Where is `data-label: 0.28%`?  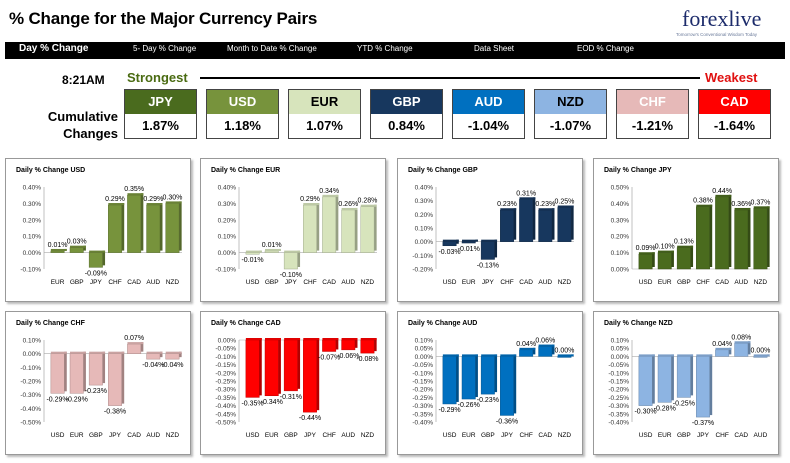 data-label: 0.28% is located at coordinates (367, 201).